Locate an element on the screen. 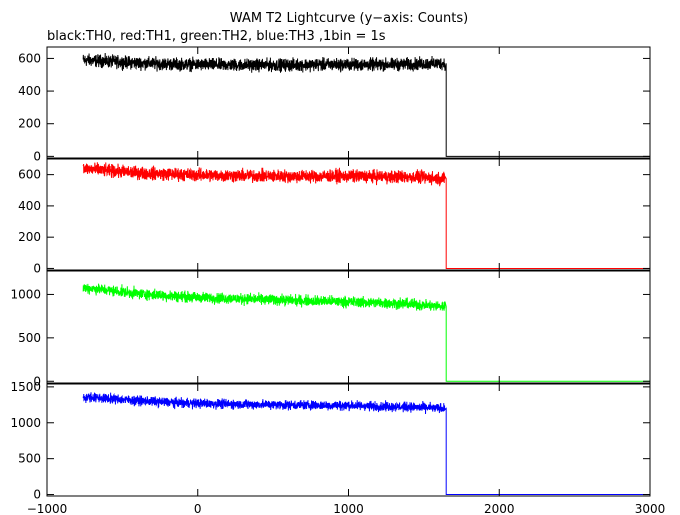 This screenshot has width=680, height=515. y-tick-label: 1500 is located at coordinates (25, 387).